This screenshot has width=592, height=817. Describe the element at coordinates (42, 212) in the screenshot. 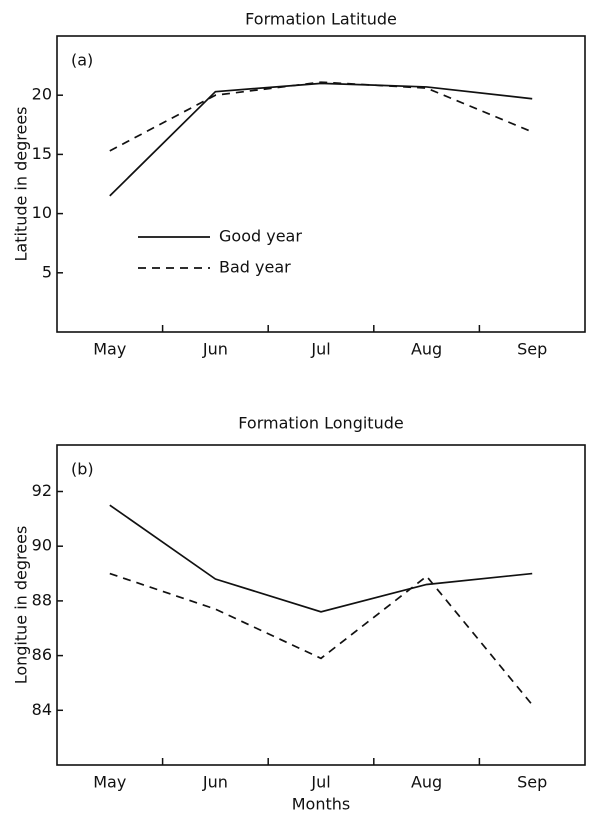

I see `y-tick-label: 10` at that location.